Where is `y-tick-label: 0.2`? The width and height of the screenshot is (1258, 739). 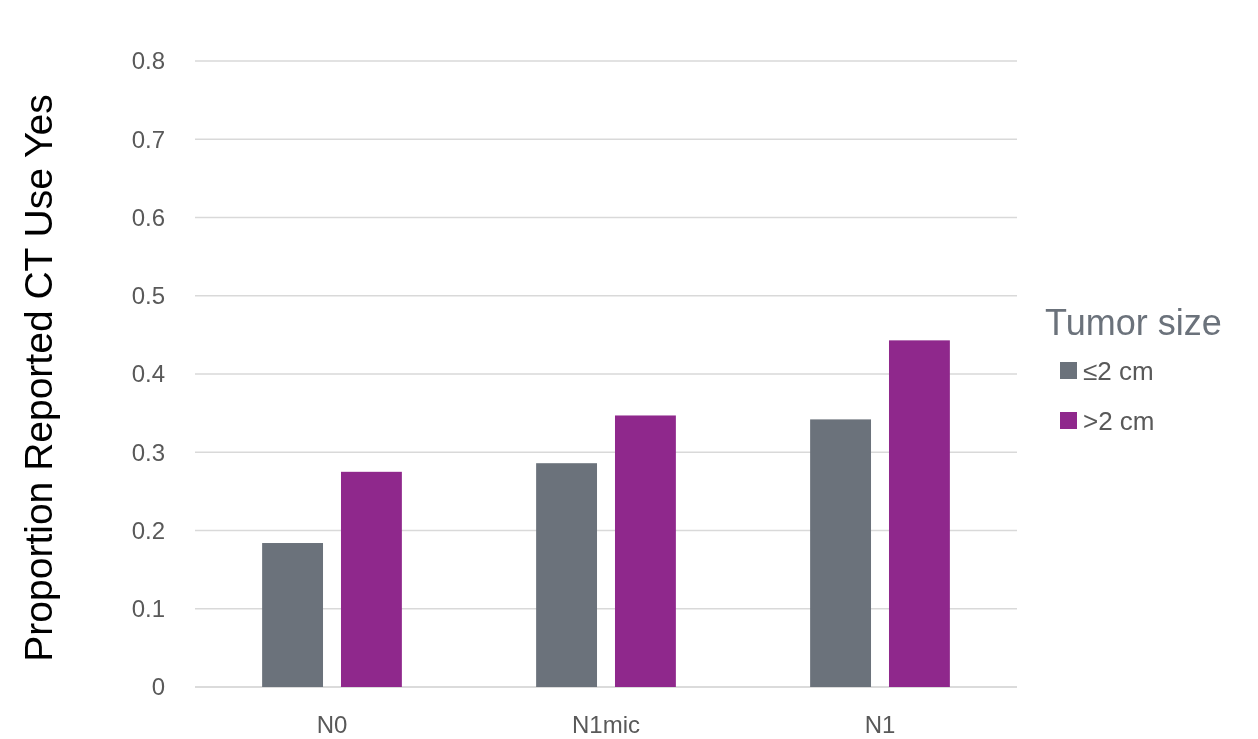 y-tick-label: 0.2 is located at coordinates (148, 530).